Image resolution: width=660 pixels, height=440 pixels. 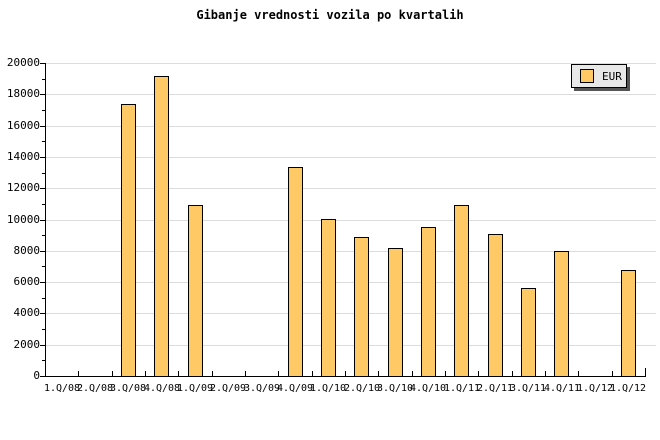 I want to click on y-tick-label: 18000, so click(x=23, y=93).